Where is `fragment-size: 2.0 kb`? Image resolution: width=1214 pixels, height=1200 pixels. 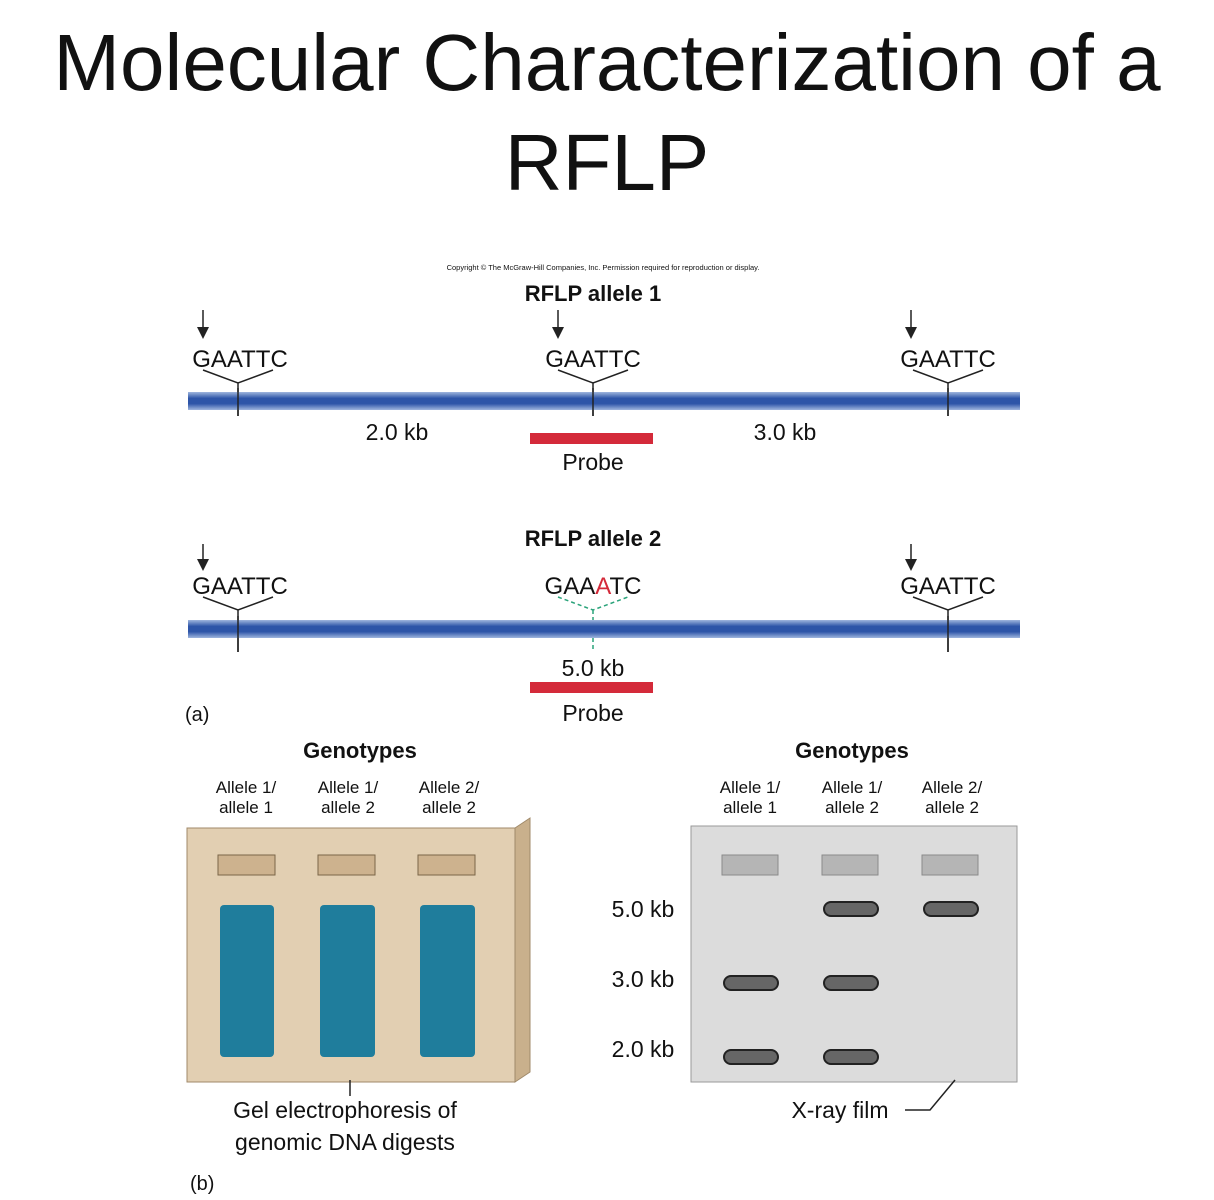 fragment-size: 2.0 kb is located at coordinates (397, 432).